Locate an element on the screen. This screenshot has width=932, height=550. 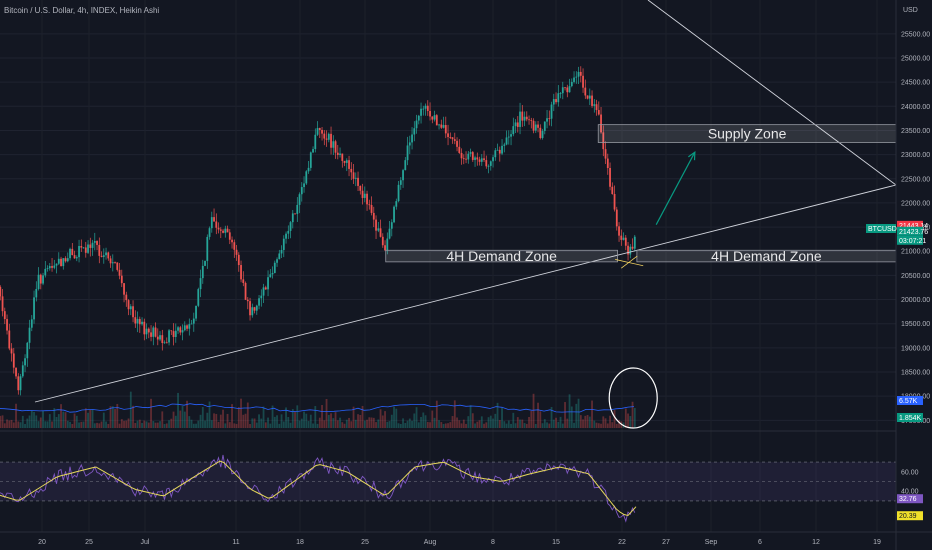
y-tick-label: 21000.00 is located at coordinates (915, 252).